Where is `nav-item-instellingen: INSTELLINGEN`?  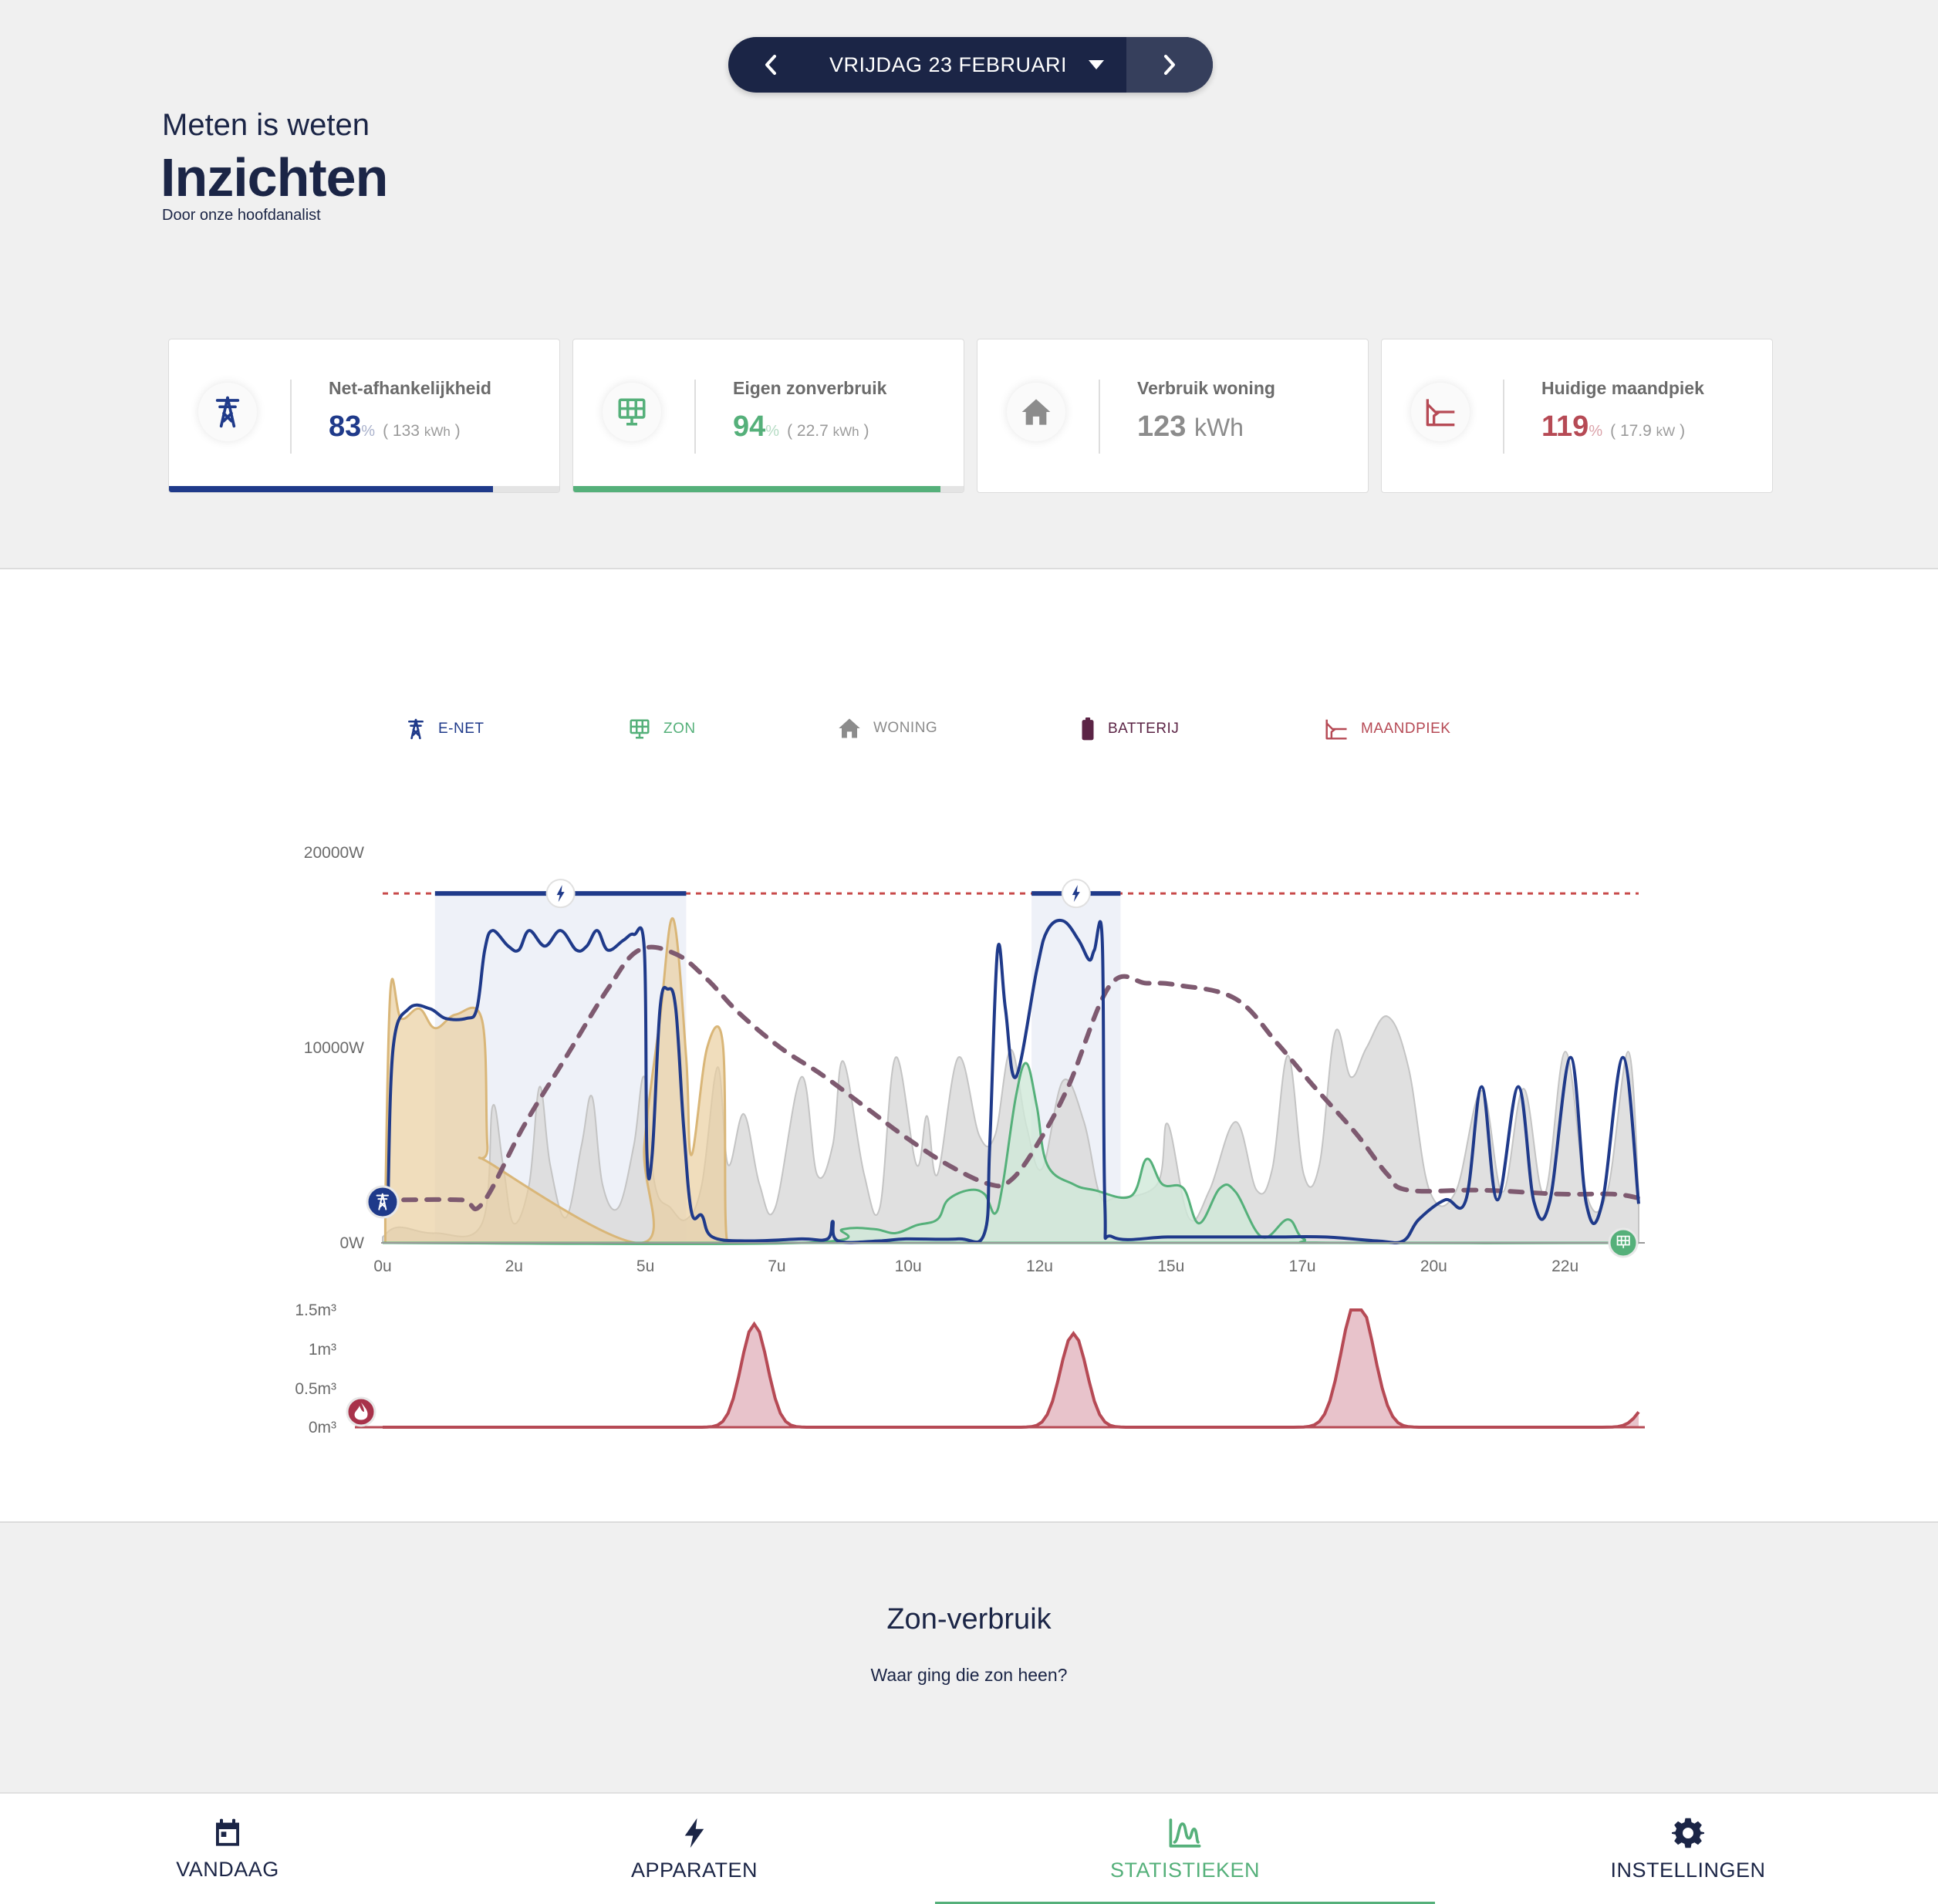 nav-item-instellingen: INSTELLINGEN is located at coordinates (1688, 1849).